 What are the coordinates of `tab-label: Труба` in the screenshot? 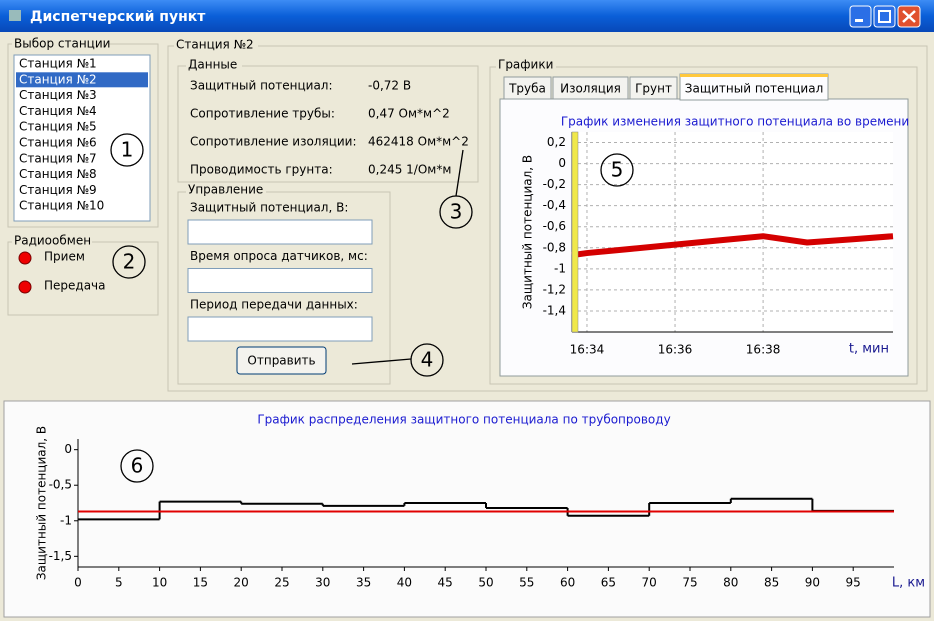 It's located at (527, 89).